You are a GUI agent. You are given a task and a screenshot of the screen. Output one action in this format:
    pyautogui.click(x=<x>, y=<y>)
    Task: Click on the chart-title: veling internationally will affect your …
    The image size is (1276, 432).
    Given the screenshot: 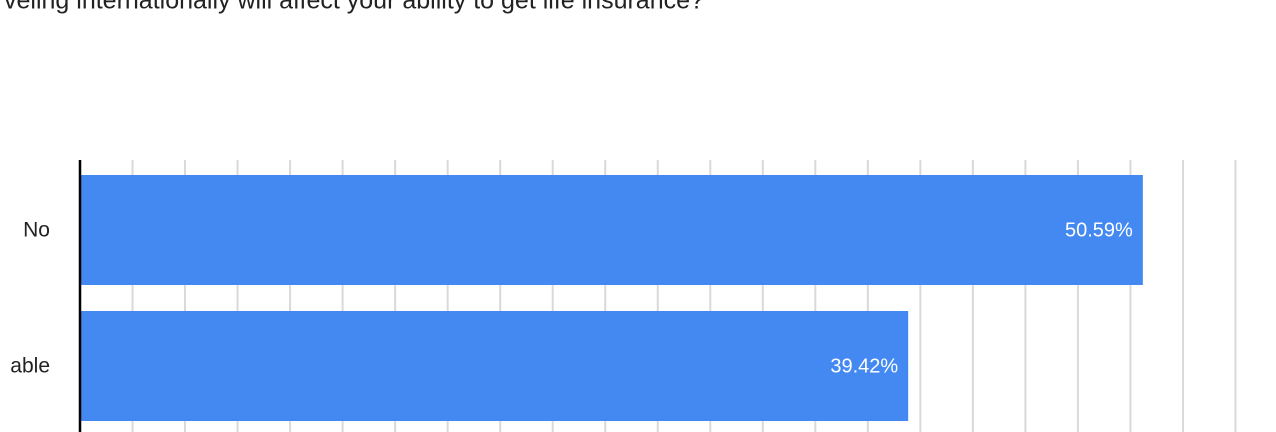 What is the action you would take?
    pyautogui.click(x=354, y=7)
    